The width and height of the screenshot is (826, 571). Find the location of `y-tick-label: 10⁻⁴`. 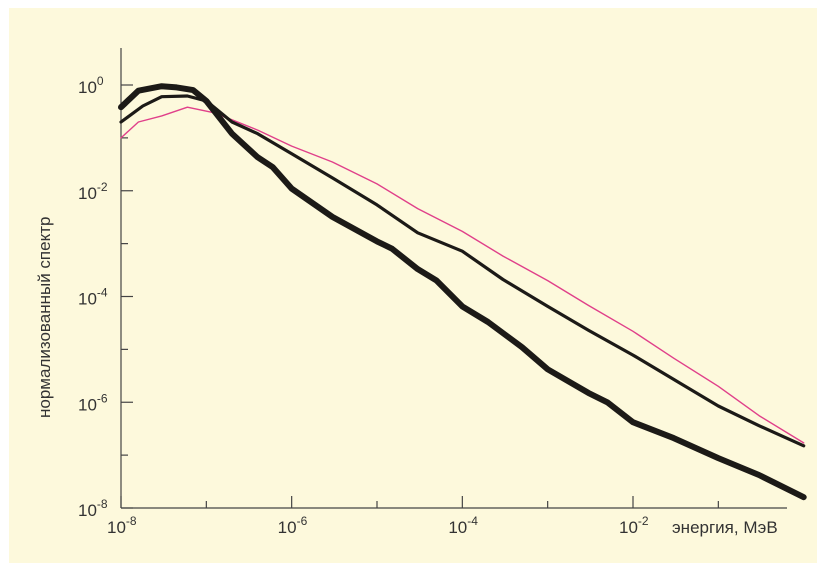

y-tick-label: 10⁻⁴ is located at coordinates (93, 297).